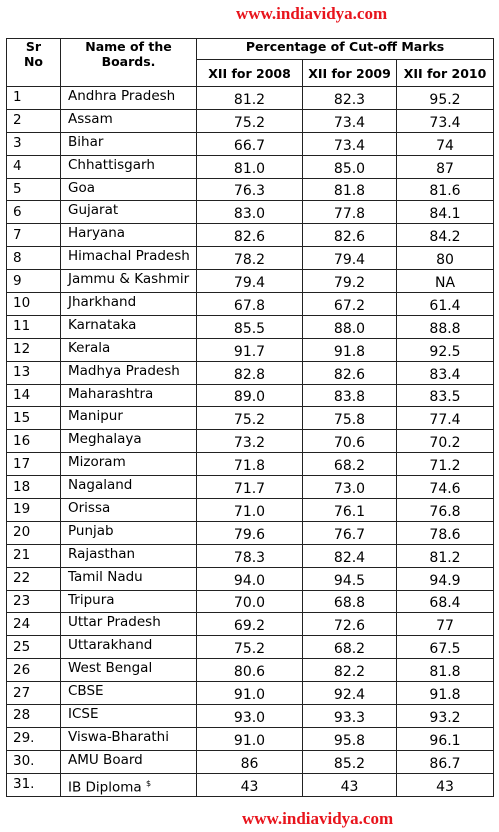 The width and height of the screenshot is (499, 832). I want to click on board-name: IB Diploma, so click(105, 787).